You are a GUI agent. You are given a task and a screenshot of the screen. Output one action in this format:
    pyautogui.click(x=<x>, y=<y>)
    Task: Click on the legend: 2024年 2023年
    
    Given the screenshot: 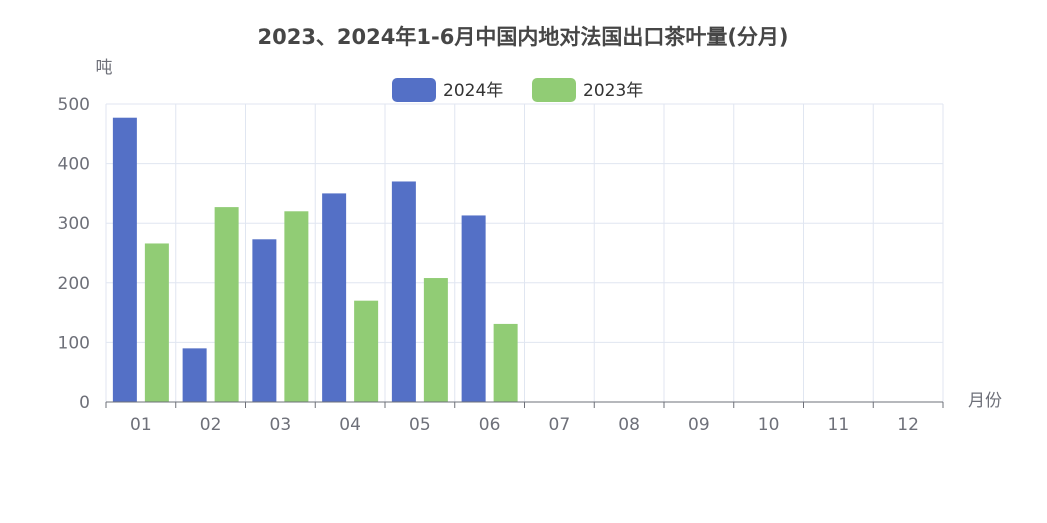 What is the action you would take?
    pyautogui.click(x=517, y=90)
    